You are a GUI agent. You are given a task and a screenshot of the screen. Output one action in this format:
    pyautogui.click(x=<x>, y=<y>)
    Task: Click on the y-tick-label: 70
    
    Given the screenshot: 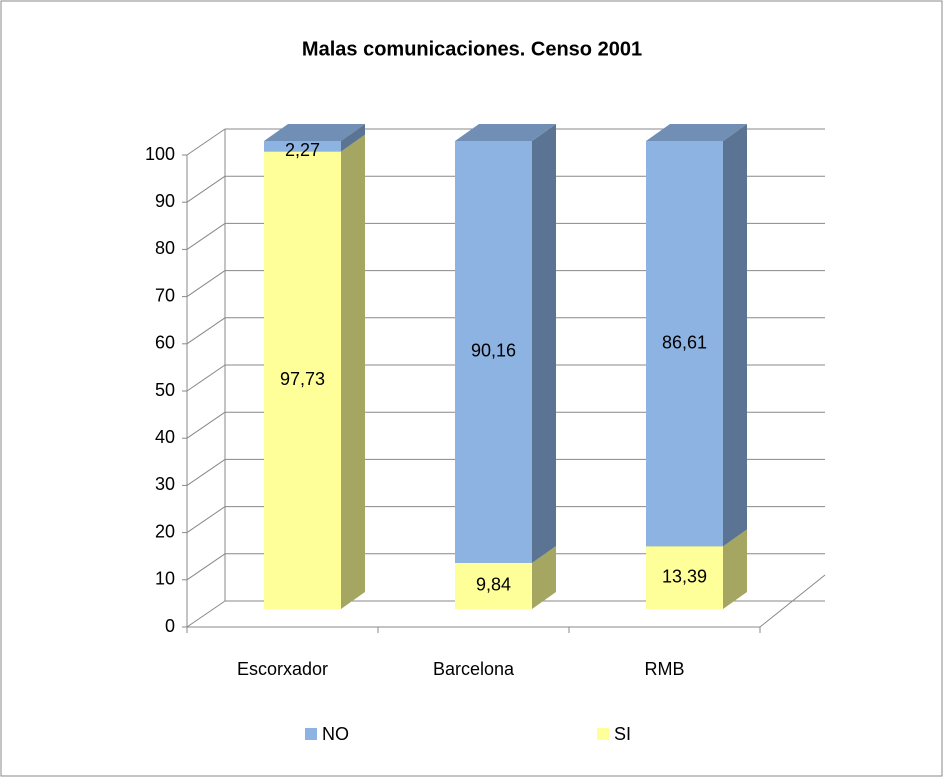 What is the action you would take?
    pyautogui.click(x=165, y=295)
    